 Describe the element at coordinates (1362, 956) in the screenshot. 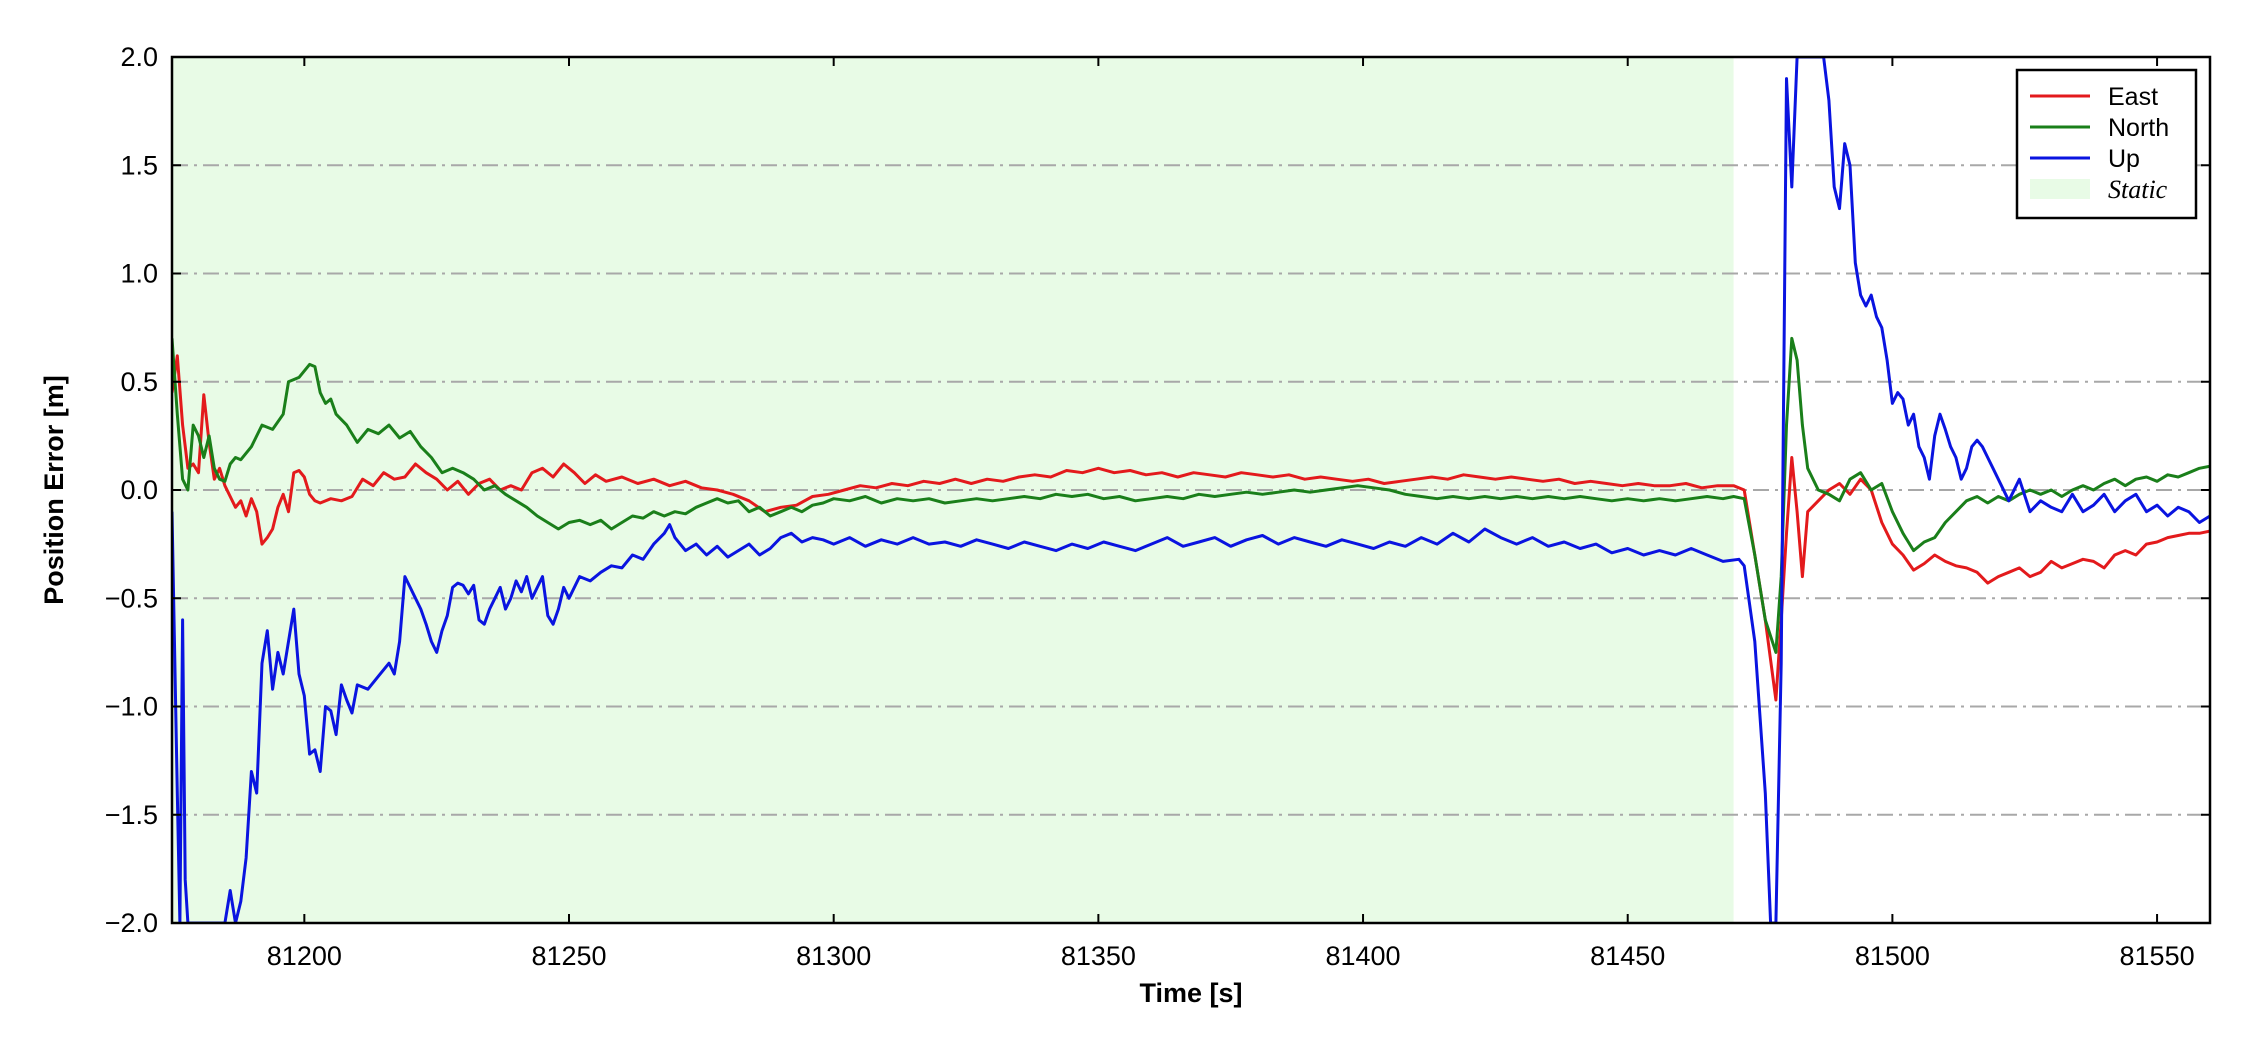

I see `x-tick-label: 81400` at that location.